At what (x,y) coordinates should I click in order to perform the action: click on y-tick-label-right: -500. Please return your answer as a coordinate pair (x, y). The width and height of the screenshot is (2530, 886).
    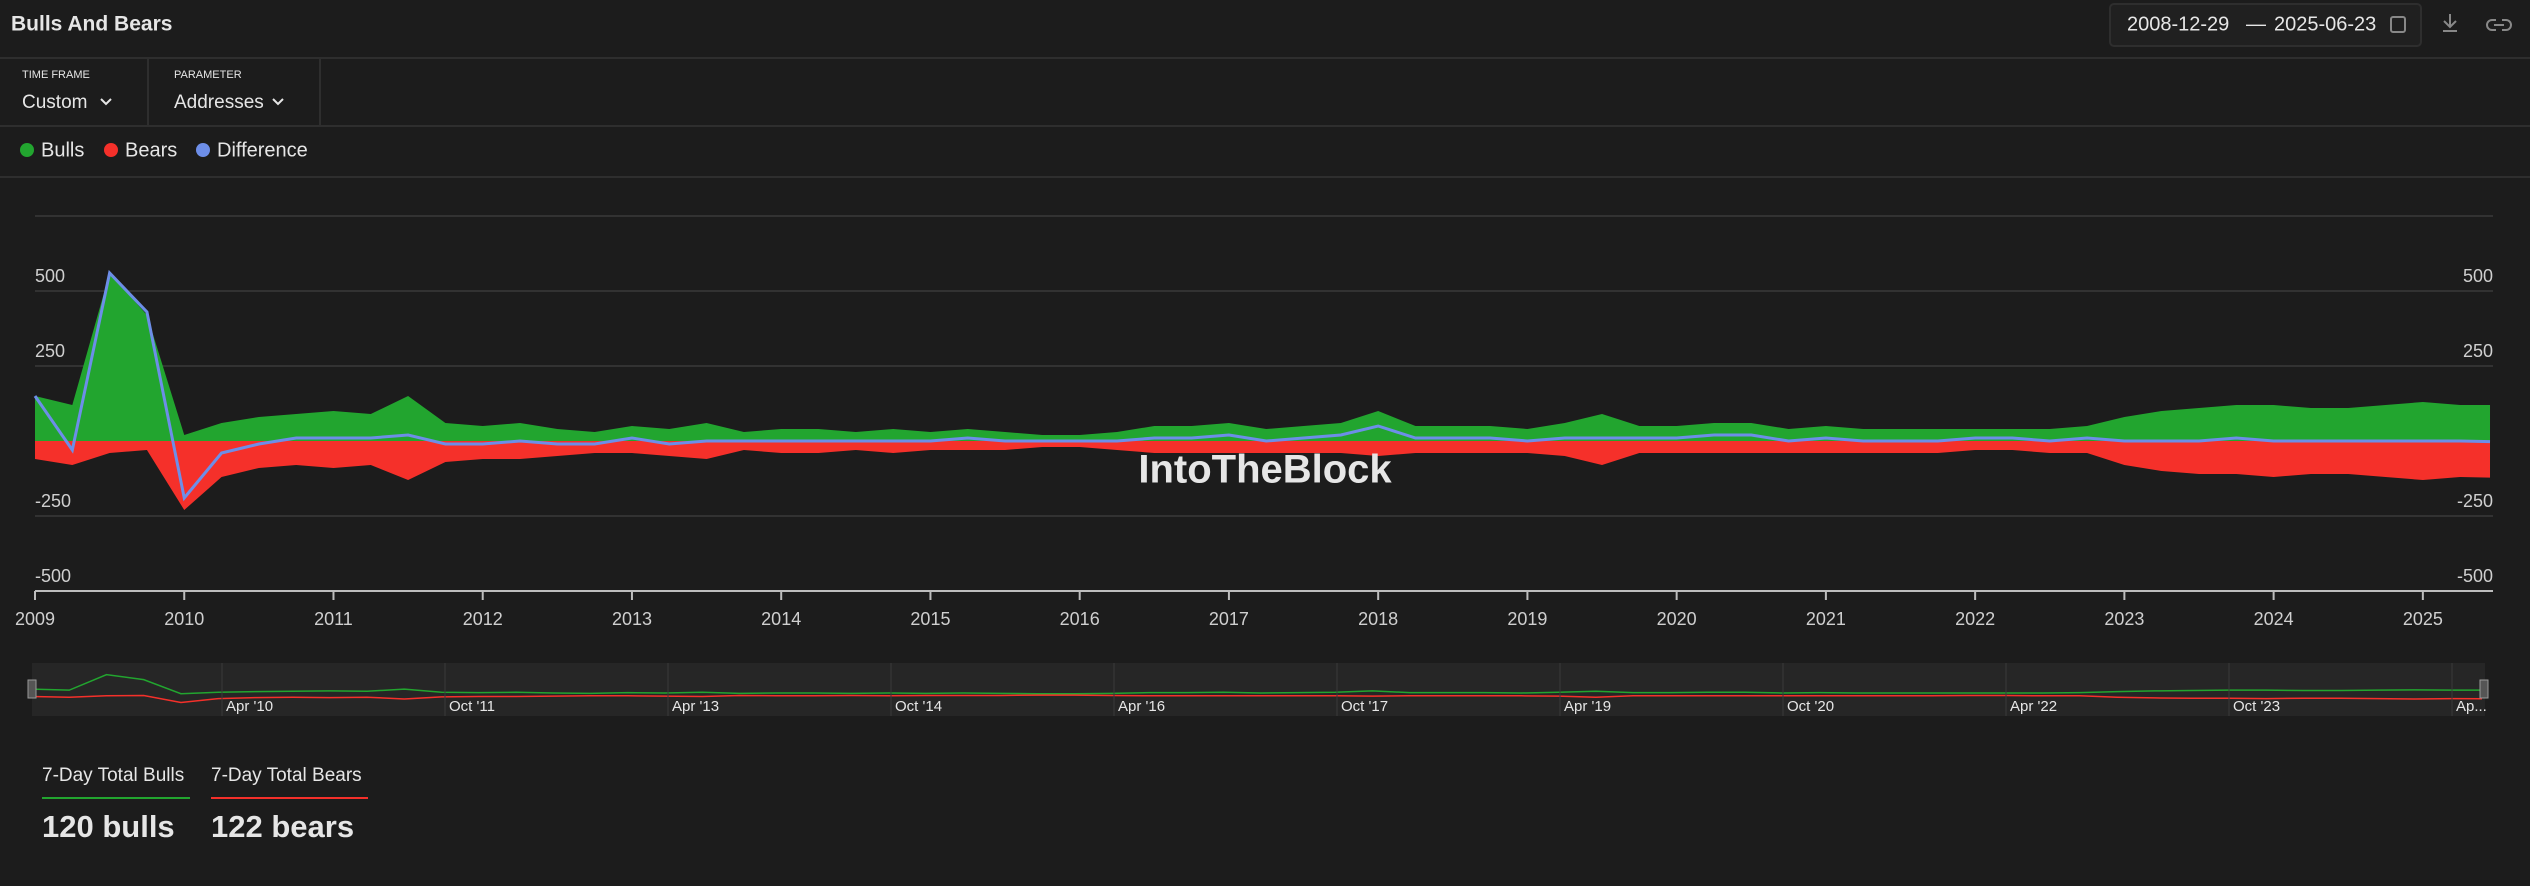
    Looking at the image, I should click on (2475, 576).